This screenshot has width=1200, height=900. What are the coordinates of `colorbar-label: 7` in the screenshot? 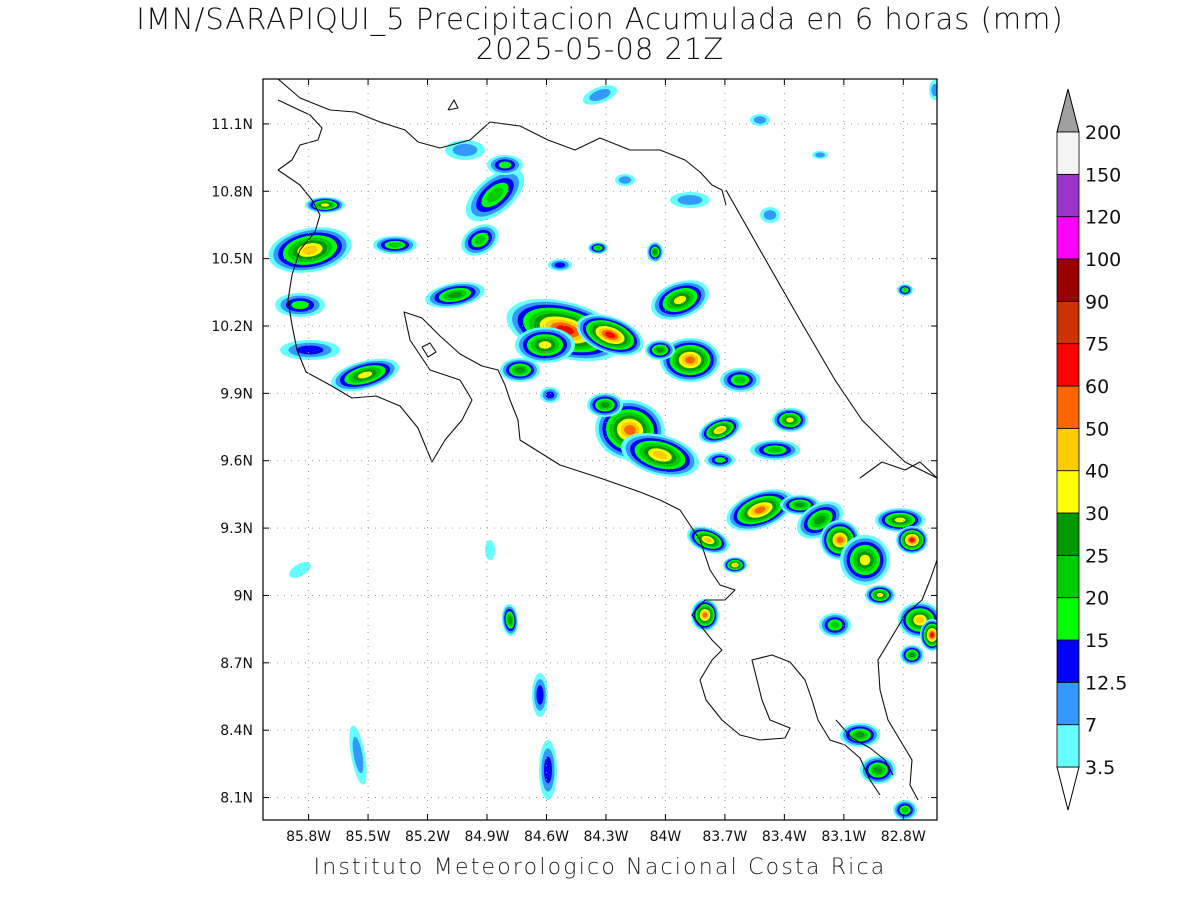 It's located at (1091, 726).